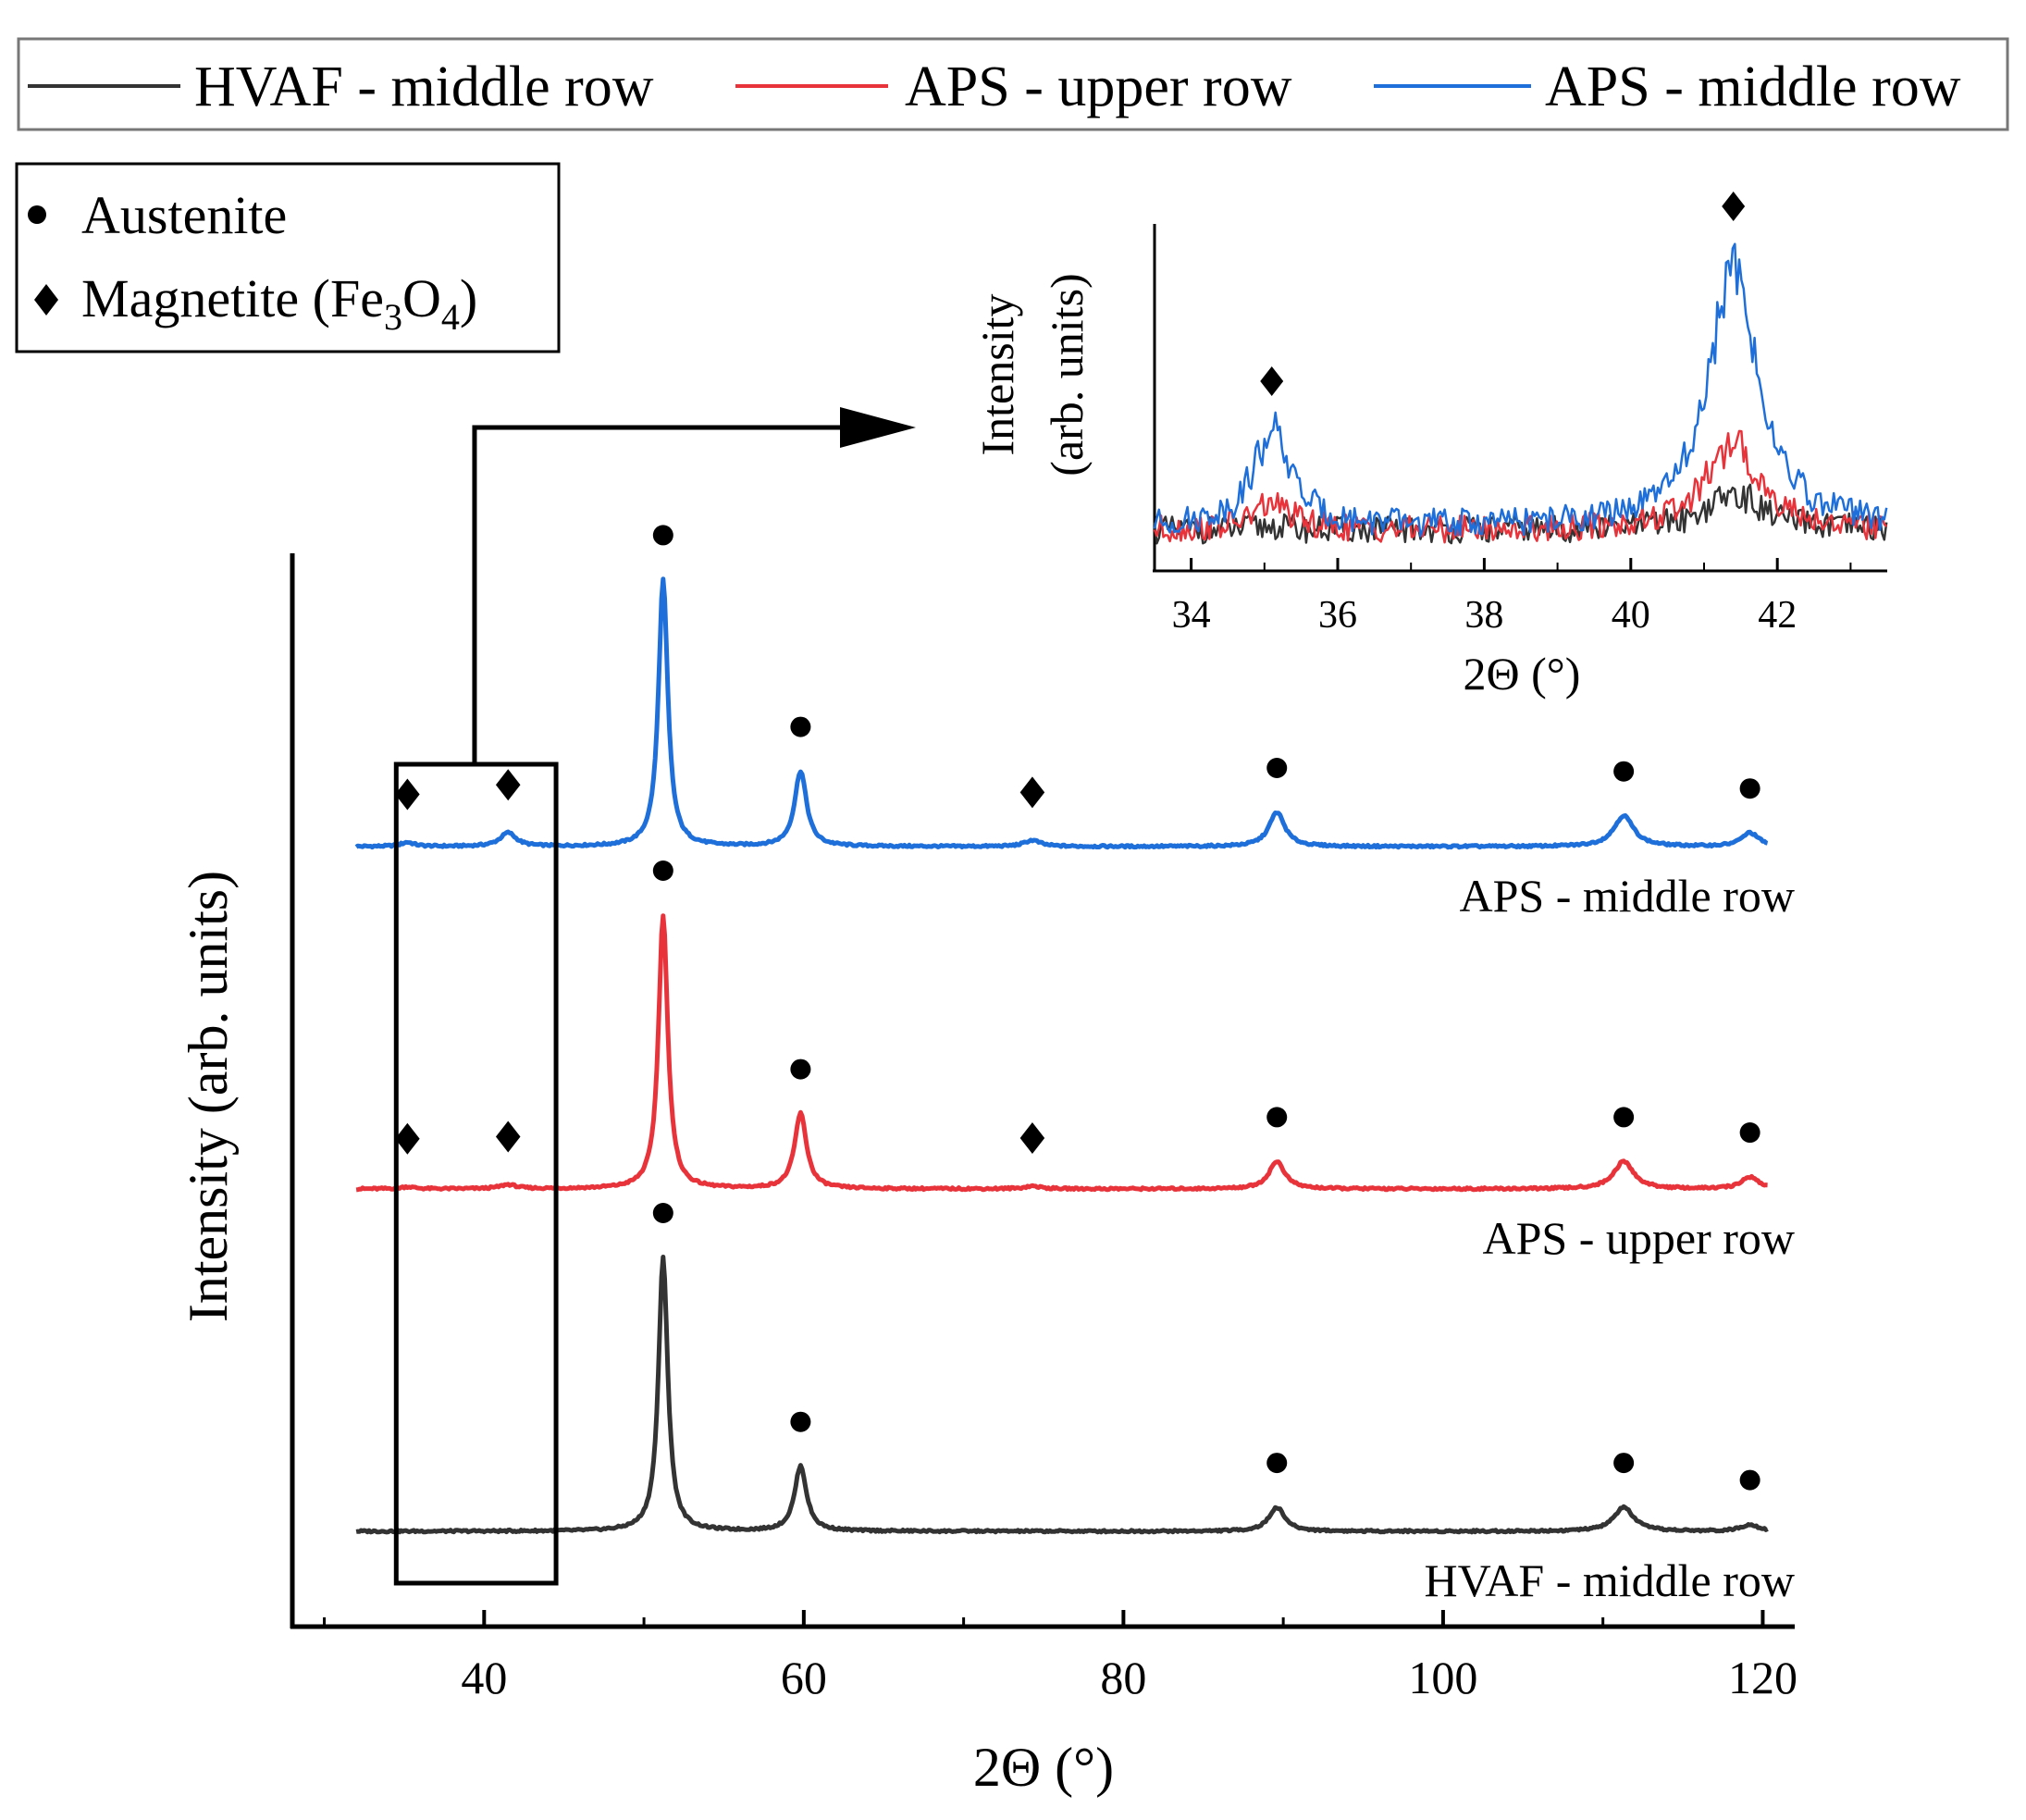 This screenshot has height=1820, width=2026. I want to click on magnetite-label: Magnetite (Fe3O4), so click(279, 303).